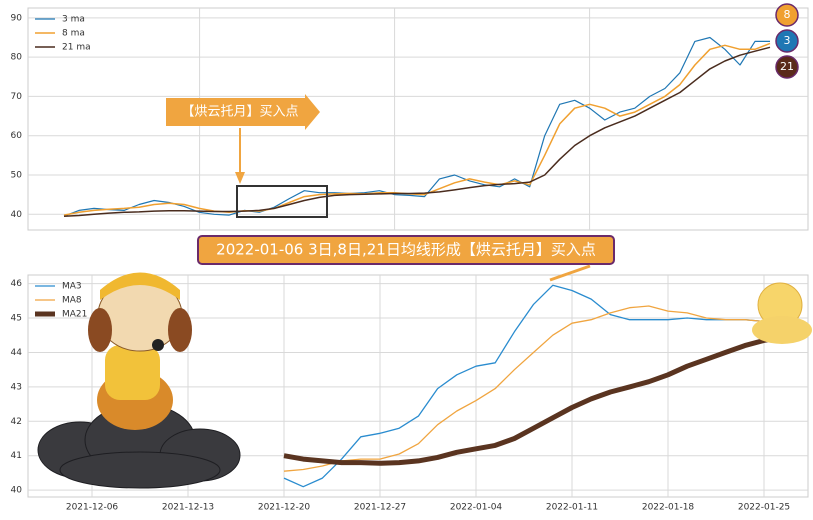 Image resolution: width=813 pixels, height=520 pixels. What do you see at coordinates (17, 136) in the screenshot?
I see `y-tick-label: 60` at bounding box center [17, 136].